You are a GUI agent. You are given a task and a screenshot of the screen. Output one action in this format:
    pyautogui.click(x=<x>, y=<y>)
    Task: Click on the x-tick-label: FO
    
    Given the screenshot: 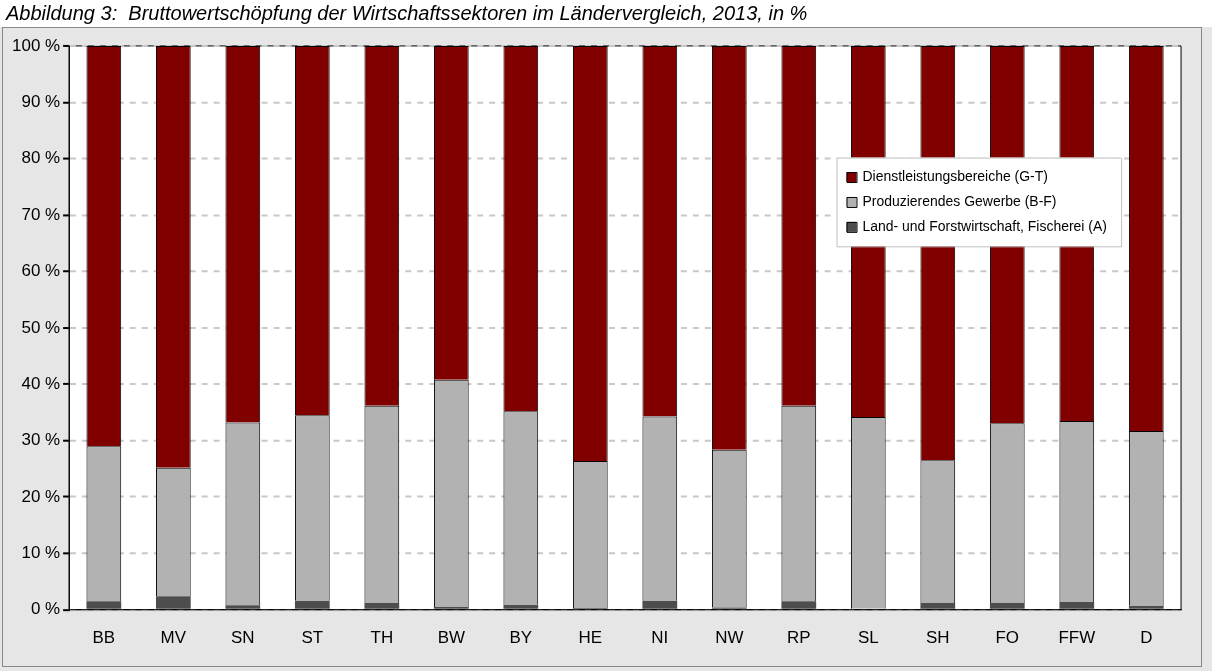 What is the action you would take?
    pyautogui.click(x=1007, y=637)
    